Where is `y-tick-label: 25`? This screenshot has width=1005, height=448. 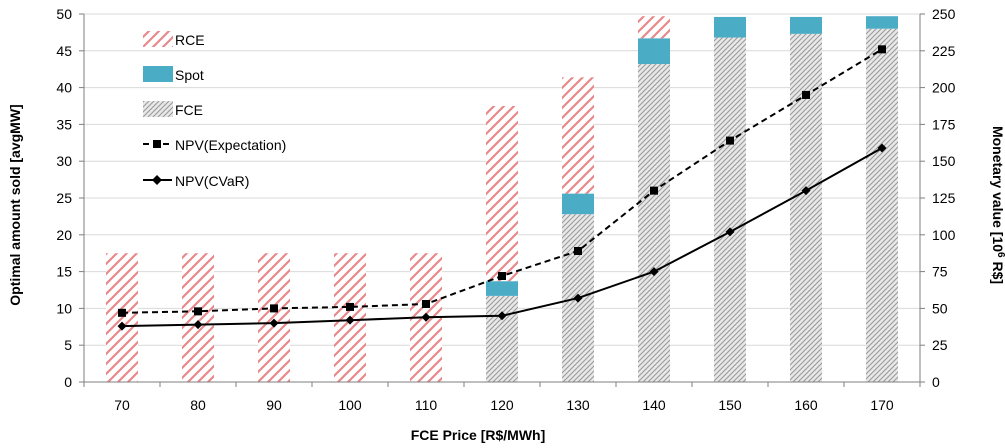 y-tick-label: 25 is located at coordinates (64, 198).